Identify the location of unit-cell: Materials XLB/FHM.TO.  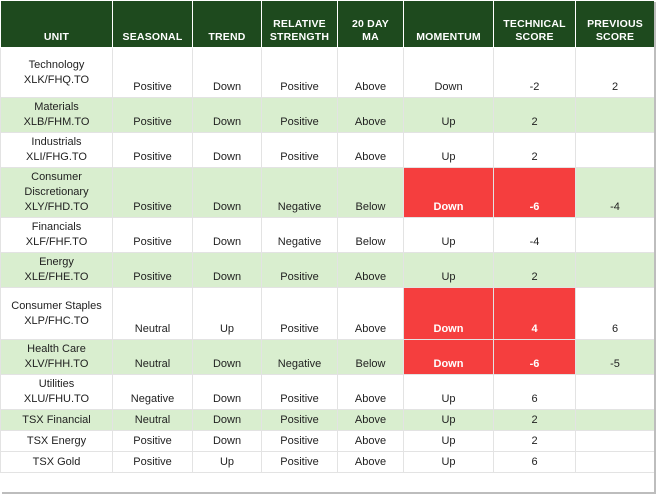
(56, 115).